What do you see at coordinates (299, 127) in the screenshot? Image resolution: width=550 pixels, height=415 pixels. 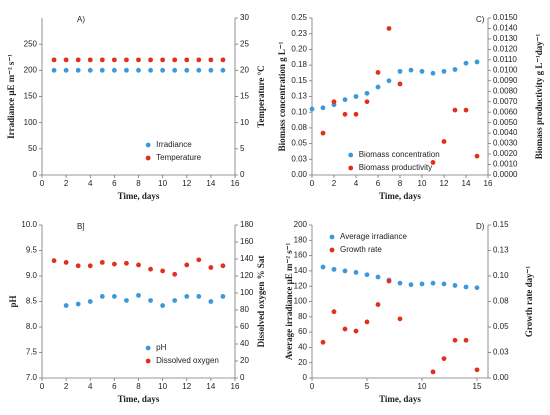 I see `y-tick-label: 0.08` at bounding box center [299, 127].